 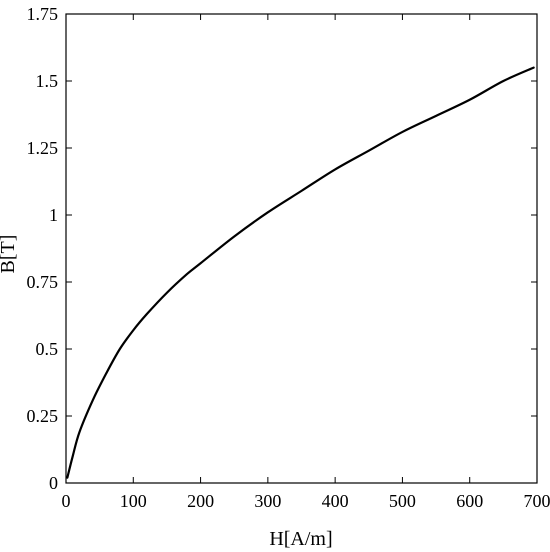 I want to click on x-tick-label: 200, so click(x=200, y=501).